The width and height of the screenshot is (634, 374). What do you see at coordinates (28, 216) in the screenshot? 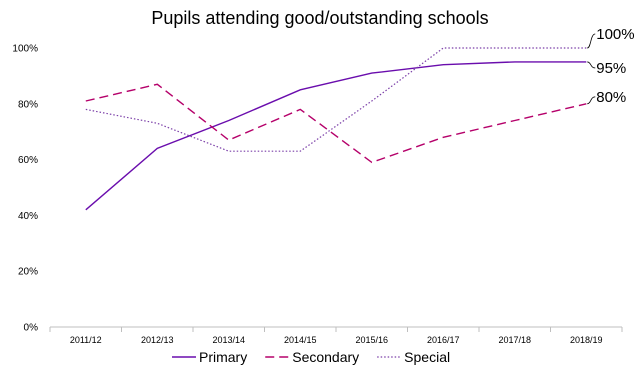
I see `y-tick-label: 40%` at bounding box center [28, 216].